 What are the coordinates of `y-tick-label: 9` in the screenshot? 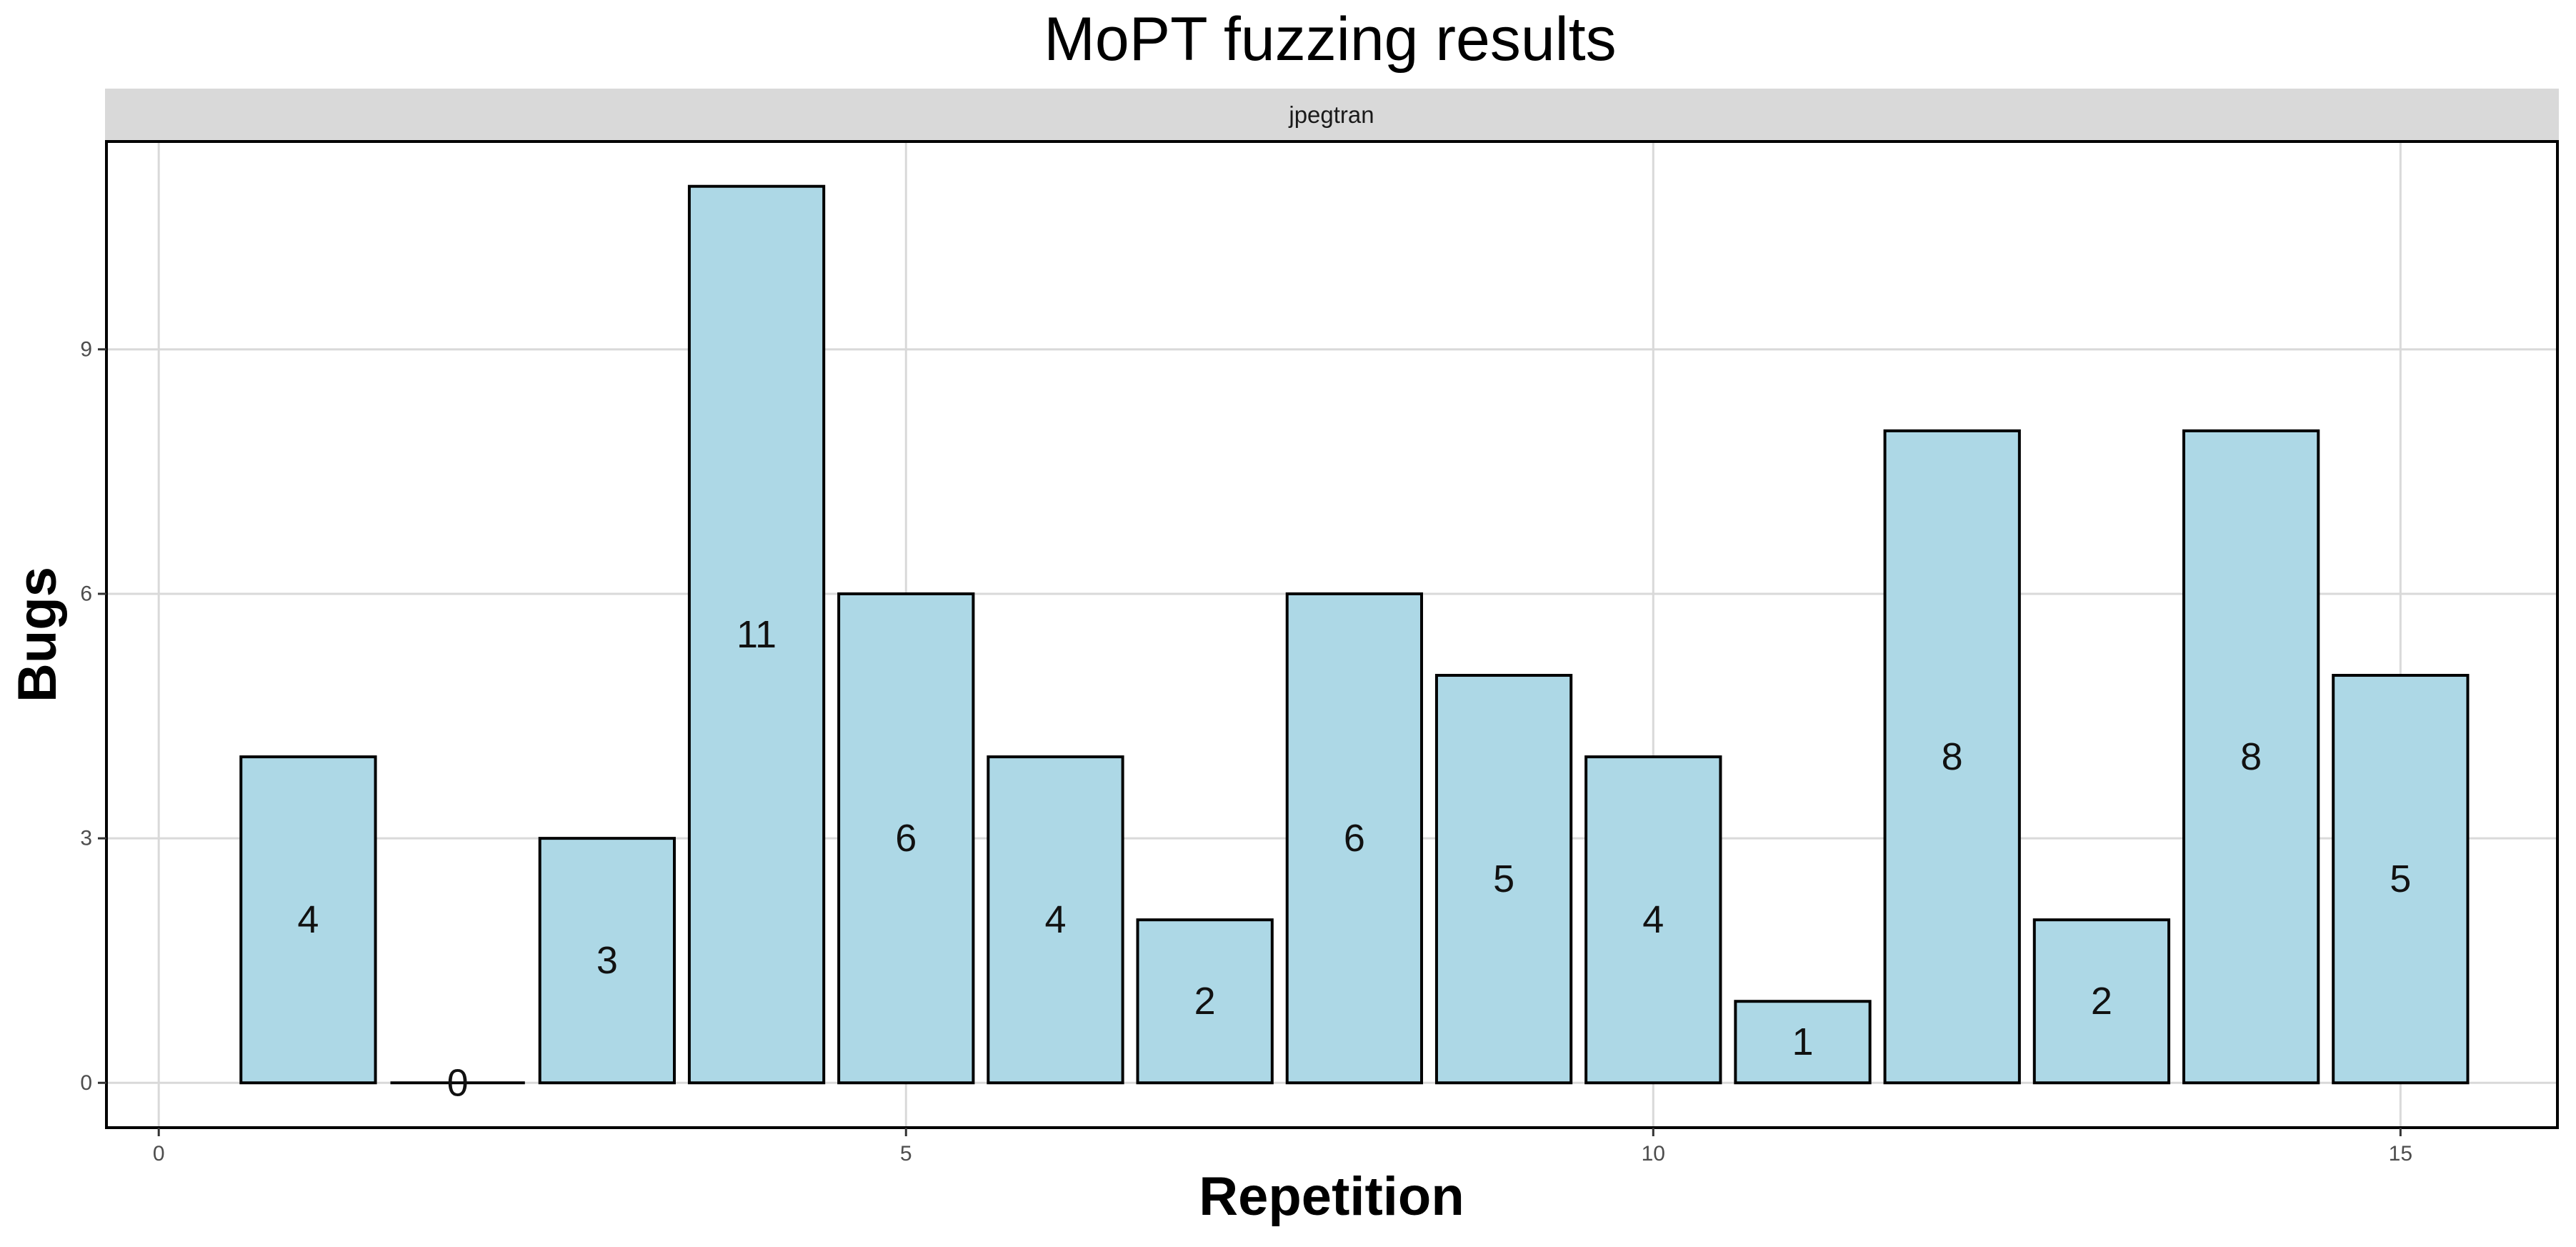 It's located at (86, 349).